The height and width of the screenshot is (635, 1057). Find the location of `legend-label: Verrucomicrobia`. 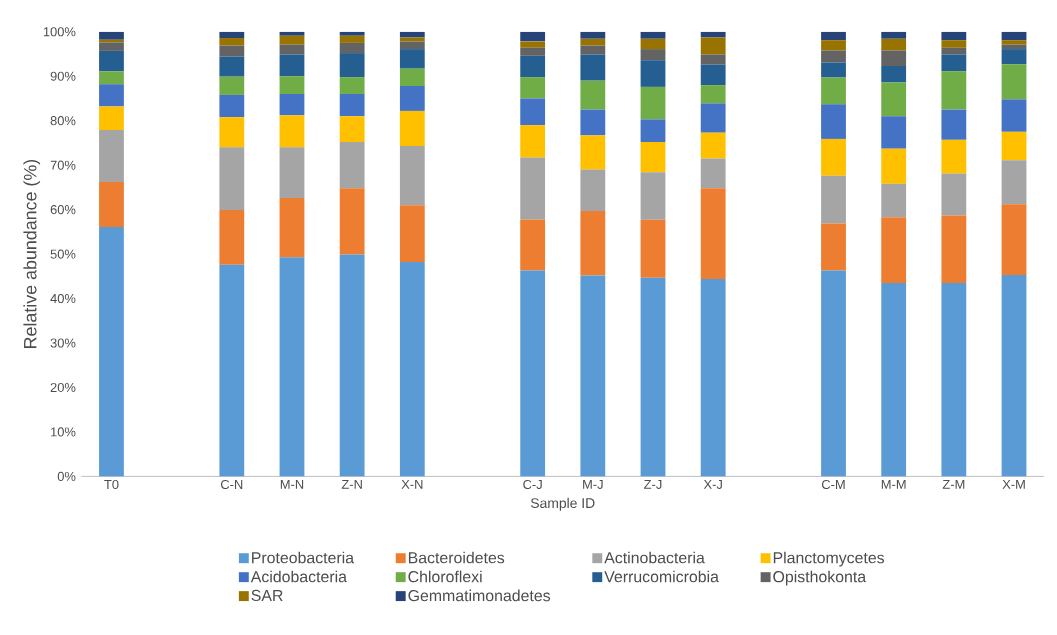

legend-label: Verrucomicrobia is located at coordinates (661, 576).